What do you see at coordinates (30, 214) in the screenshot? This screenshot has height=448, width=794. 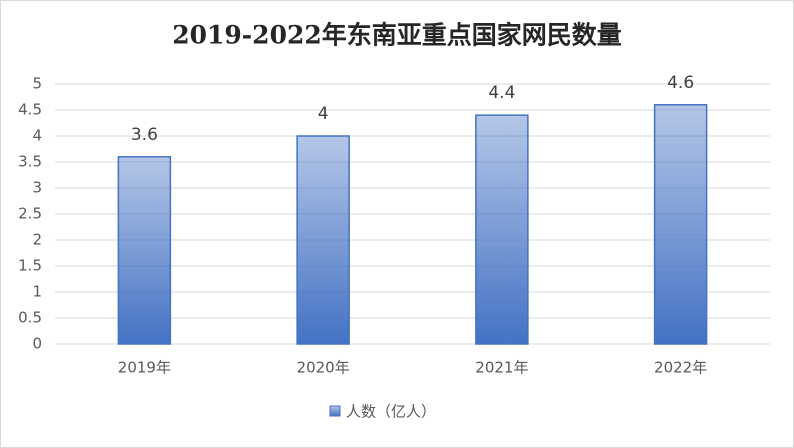 I see `y-tick-label: 2.5` at bounding box center [30, 214].